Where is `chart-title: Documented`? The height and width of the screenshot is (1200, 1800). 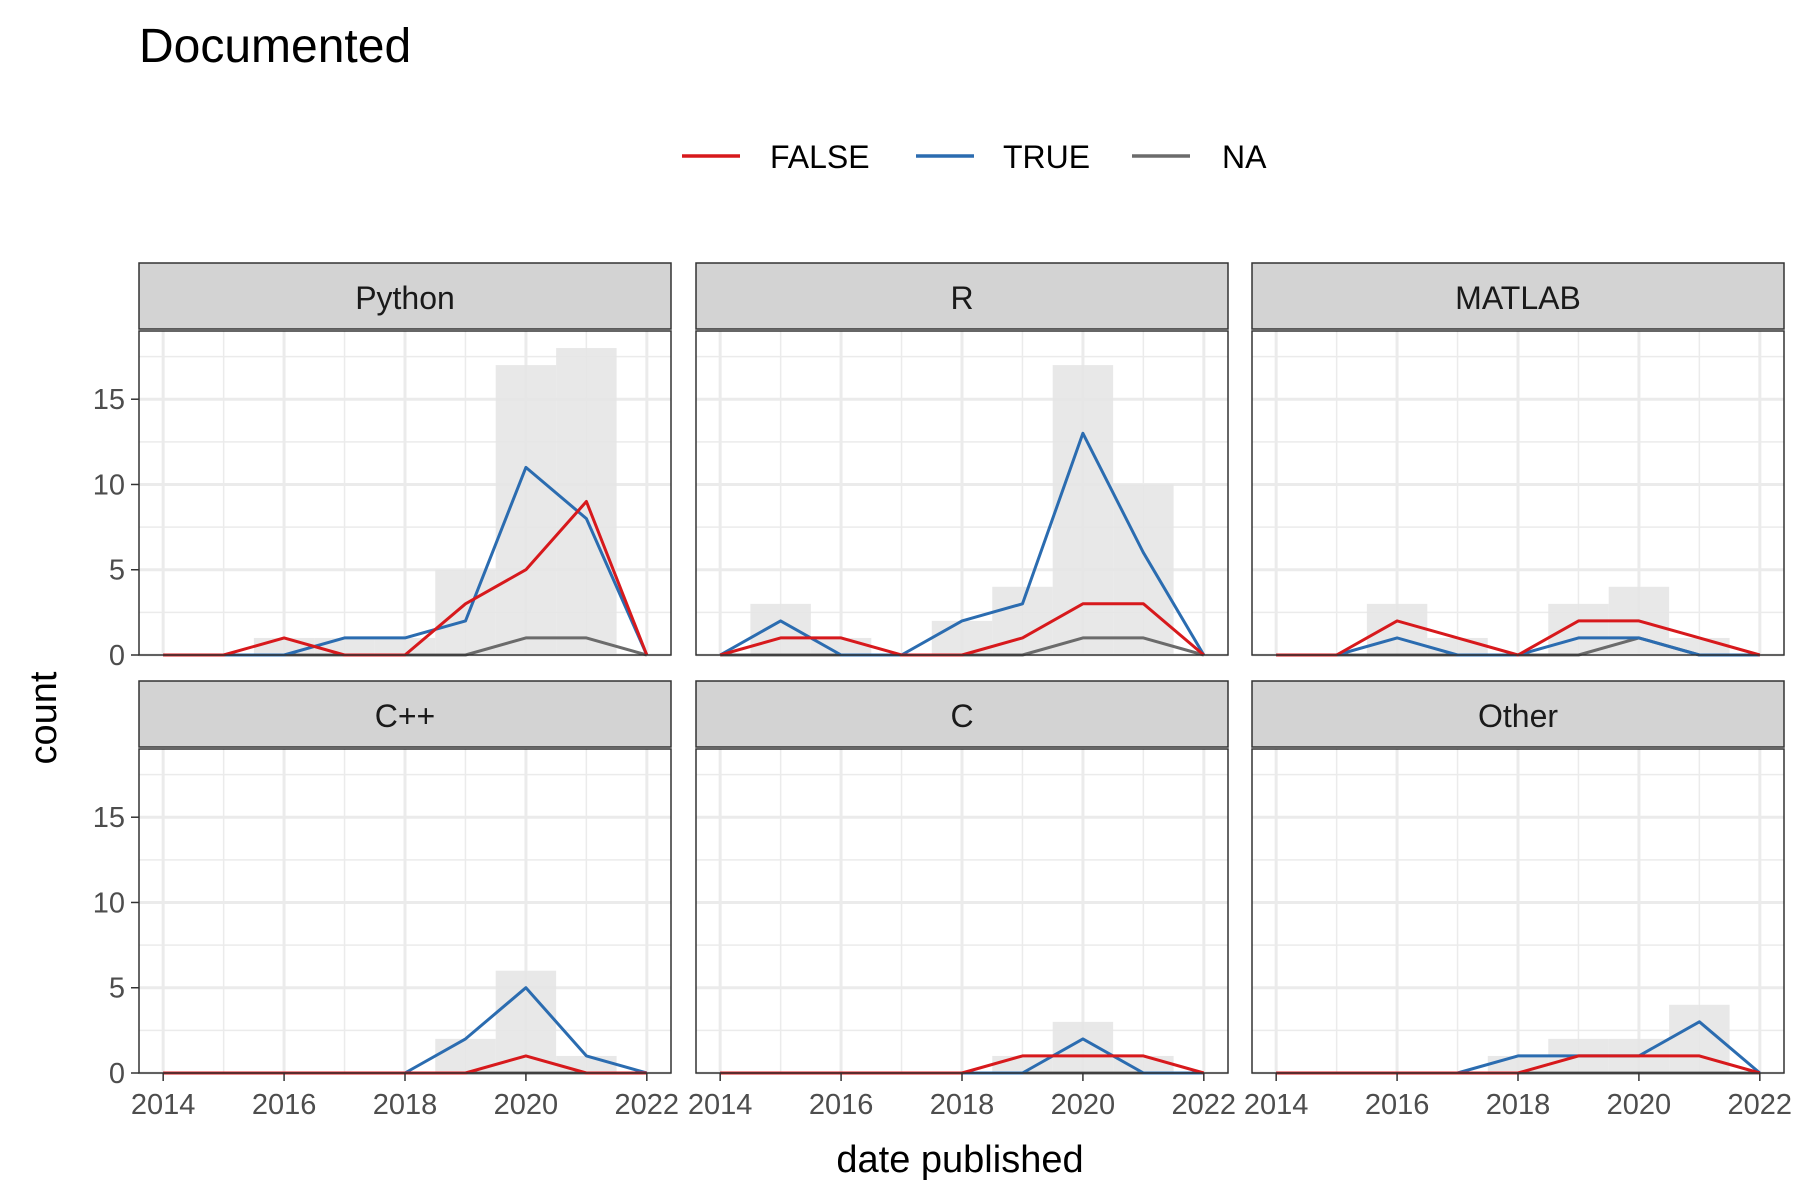
chart-title: Documented is located at coordinates (275, 46).